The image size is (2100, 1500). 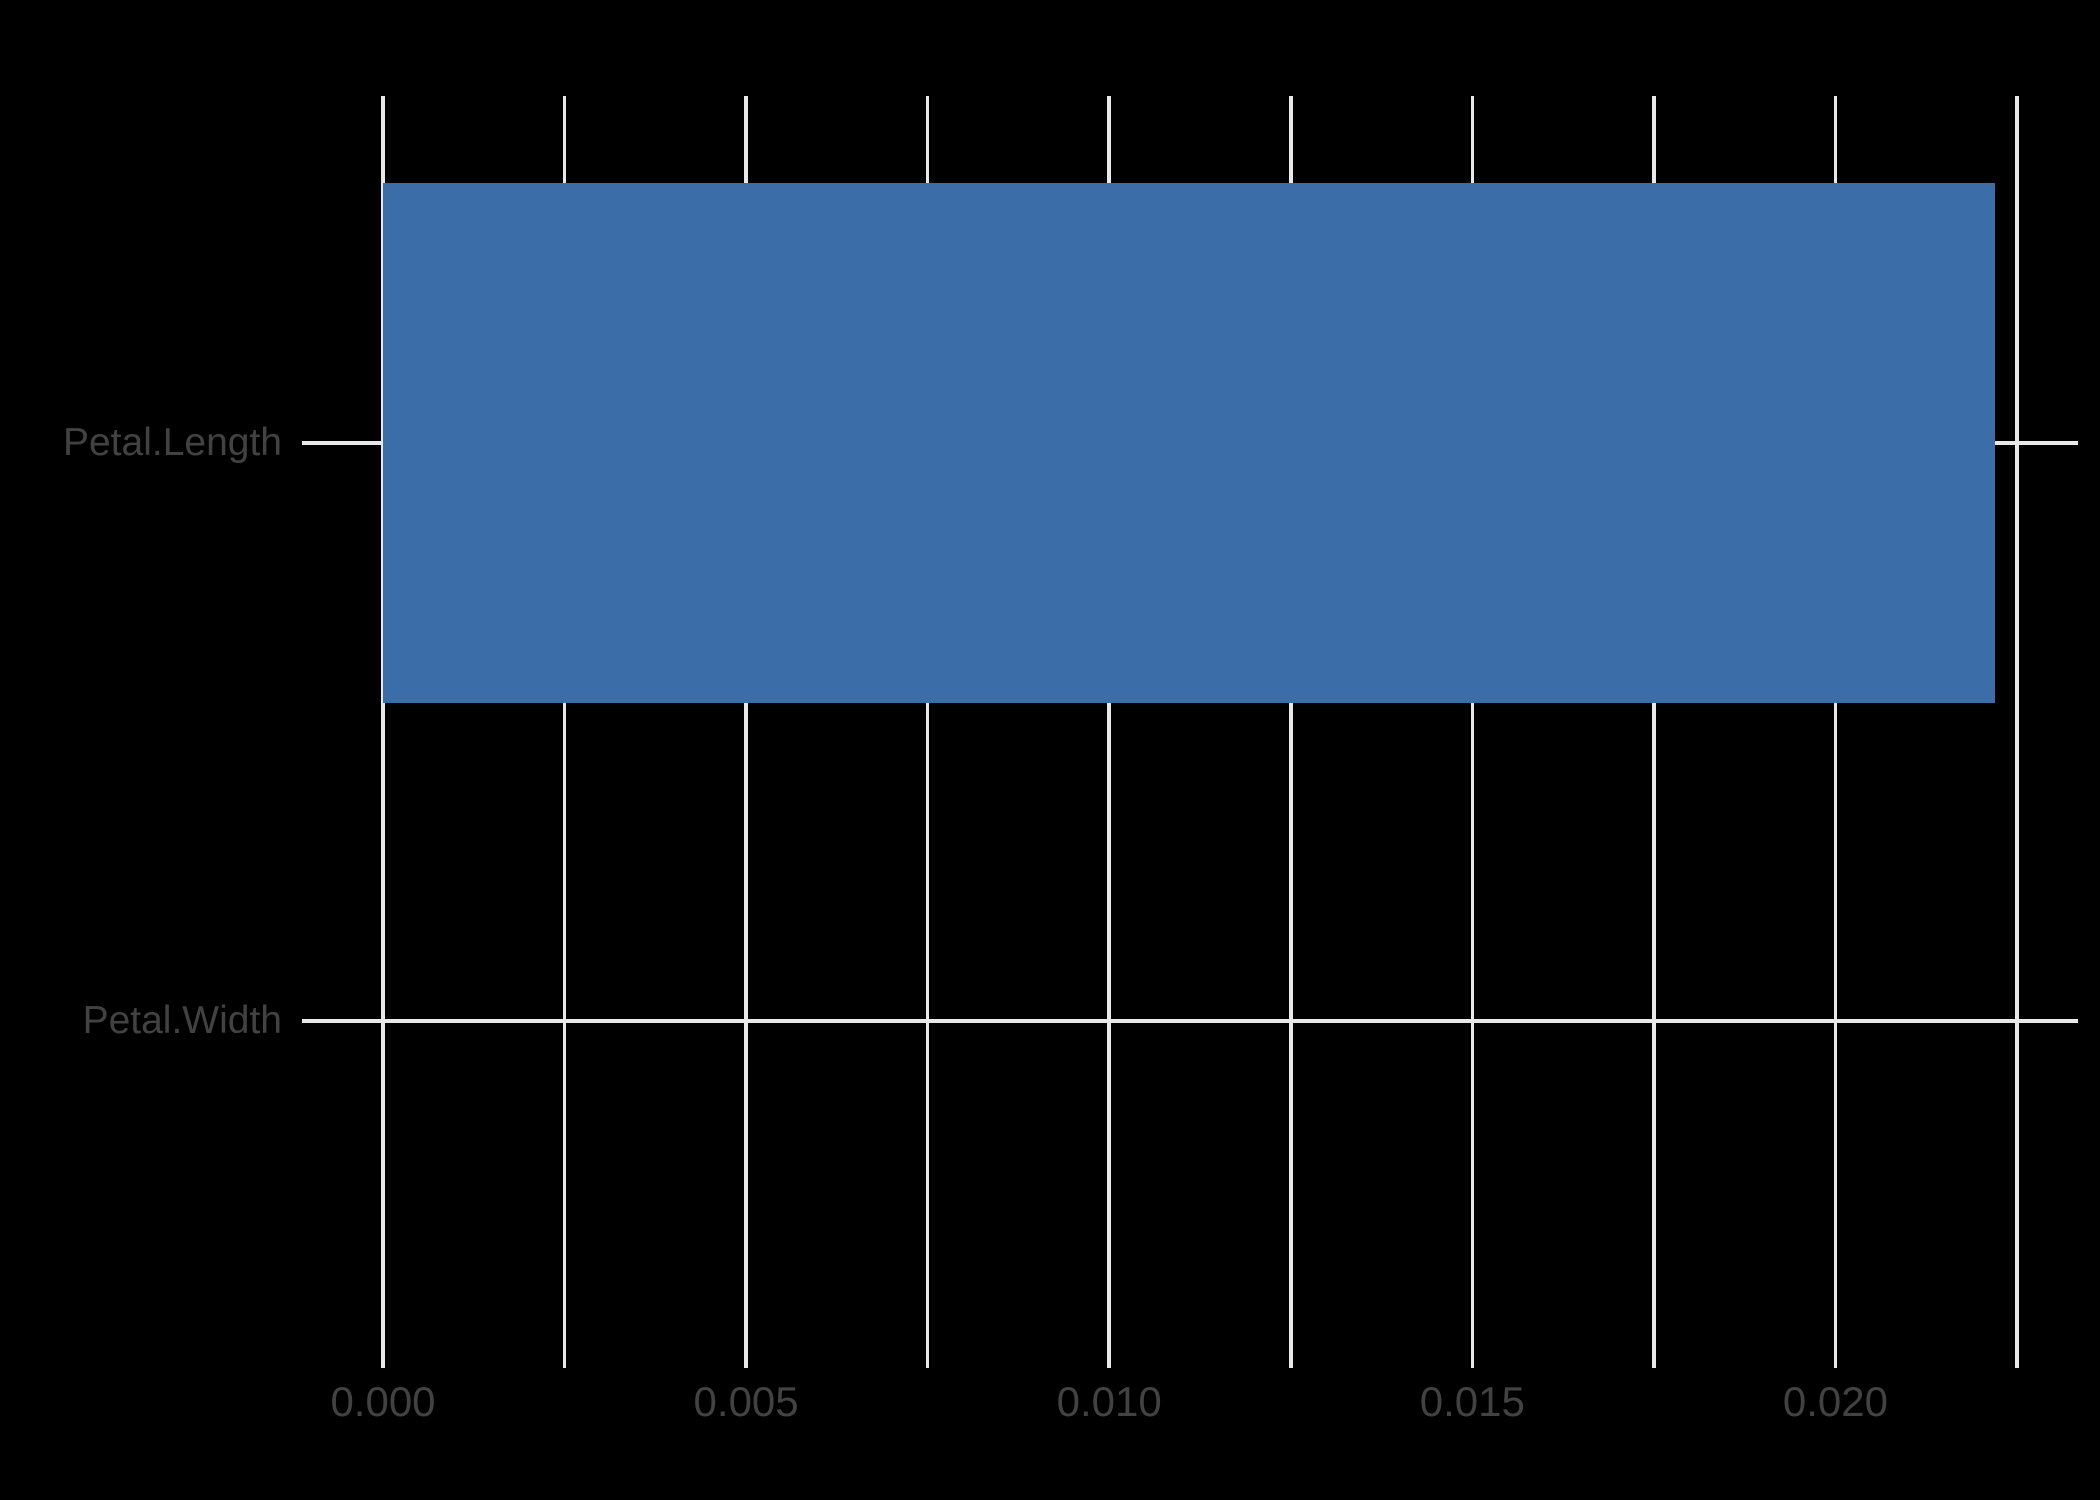 I want to click on x-tick-label: 0.000, so click(x=383, y=1401).